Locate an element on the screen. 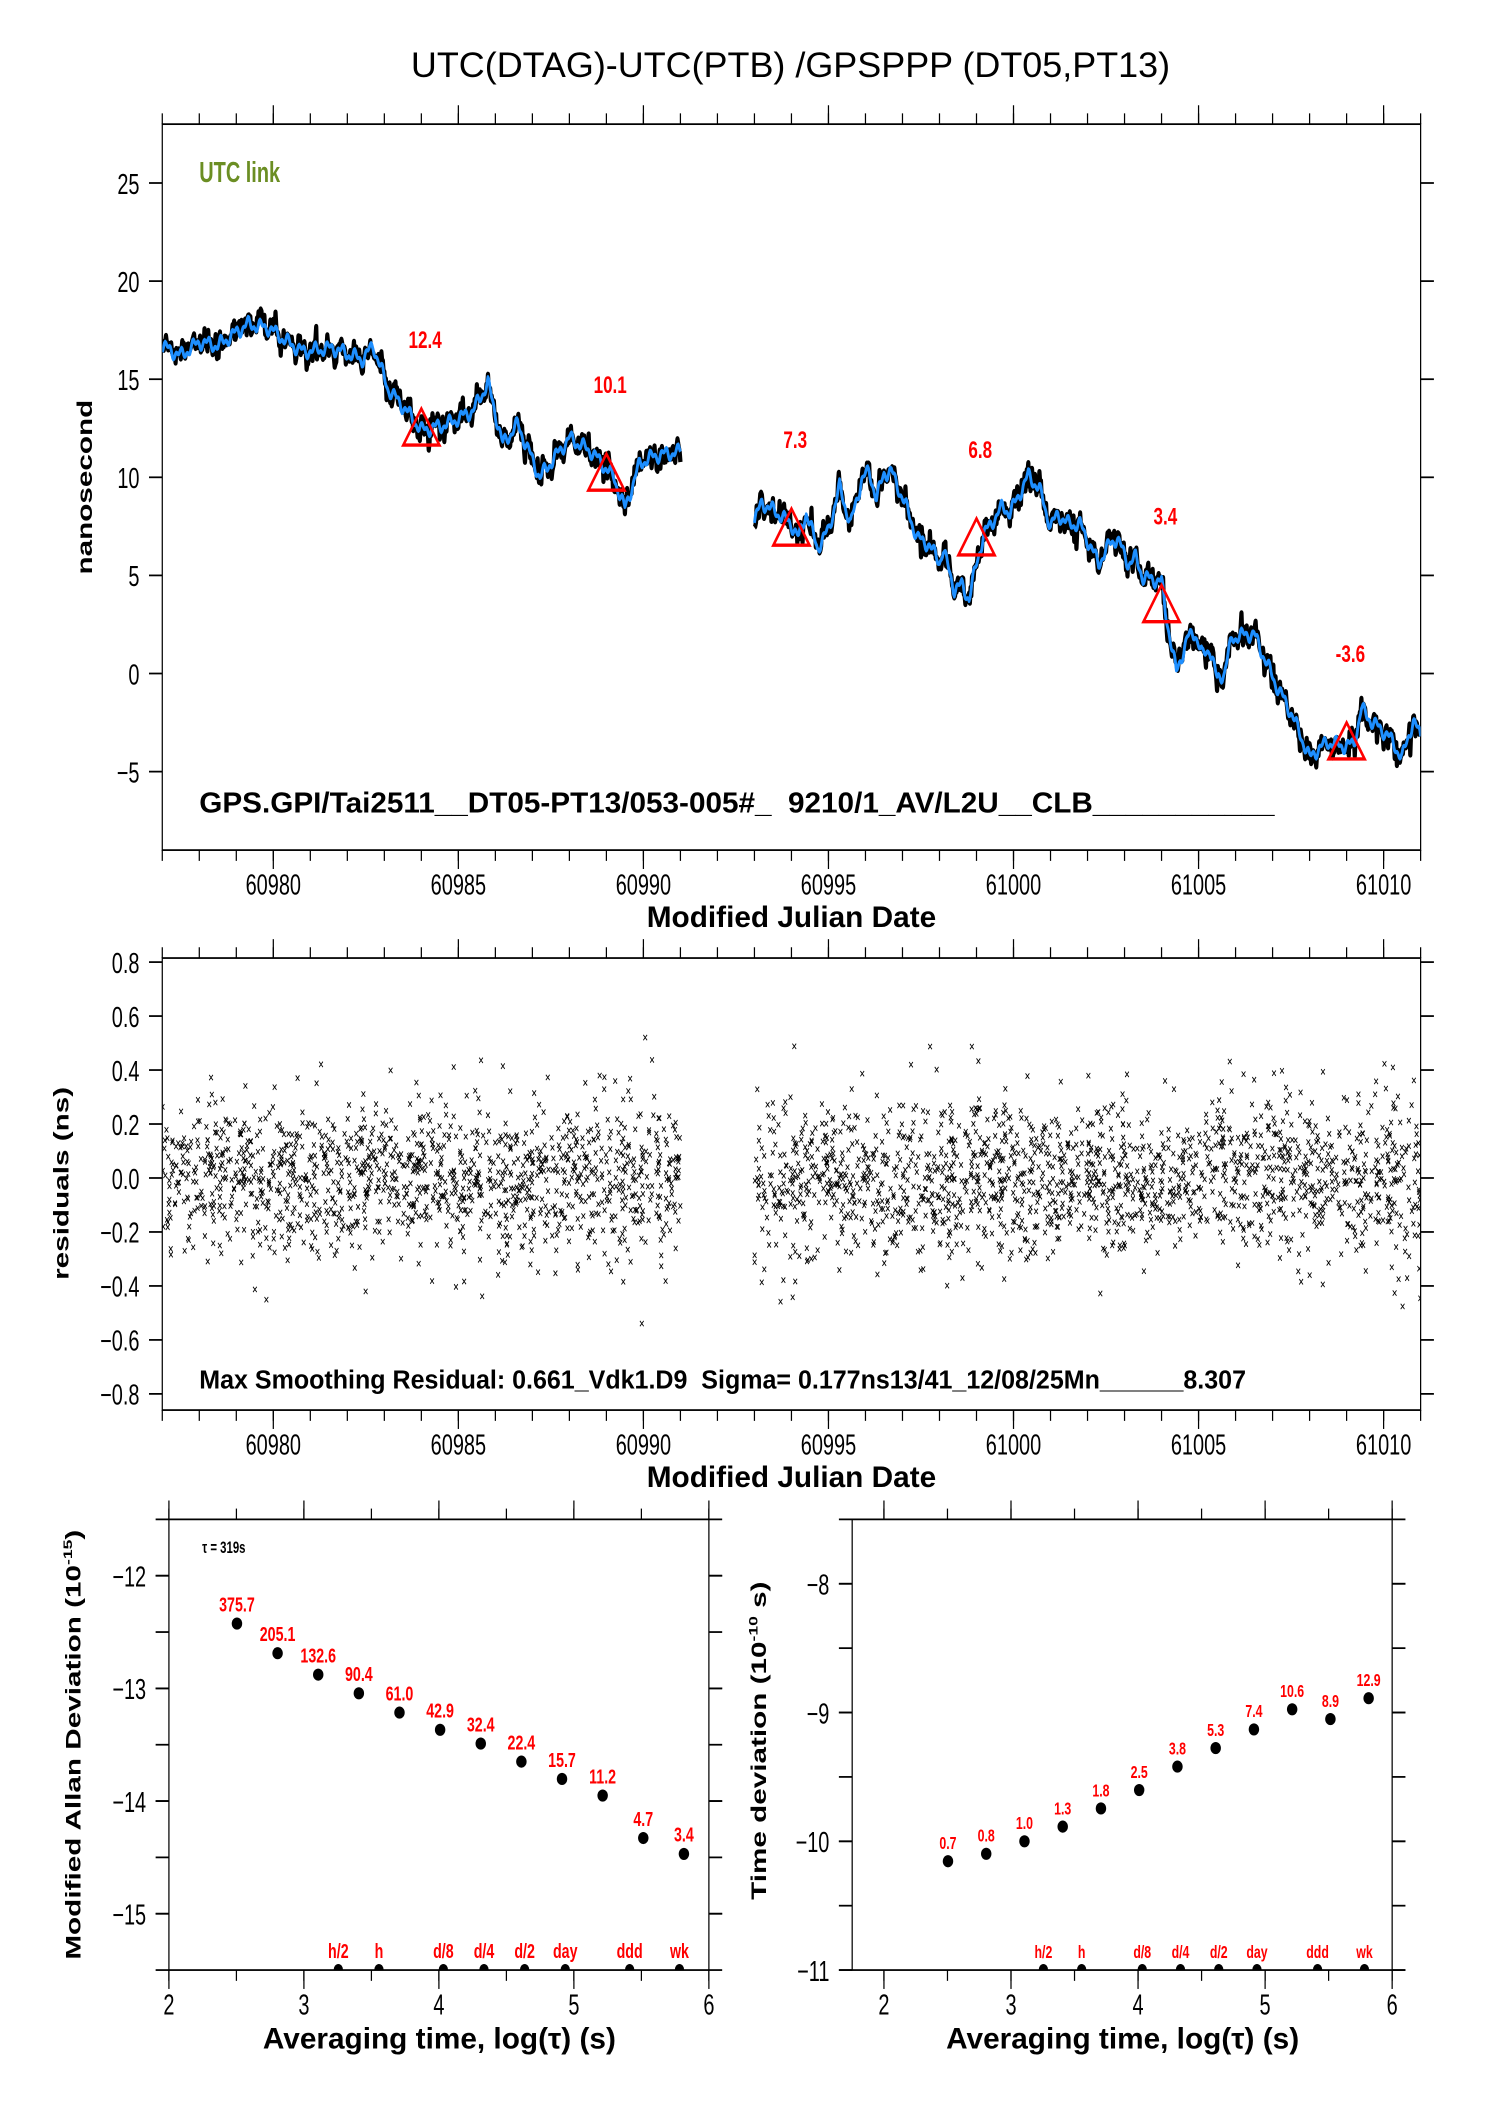  deviation-value-label: 32.4 is located at coordinates (481, 1724).